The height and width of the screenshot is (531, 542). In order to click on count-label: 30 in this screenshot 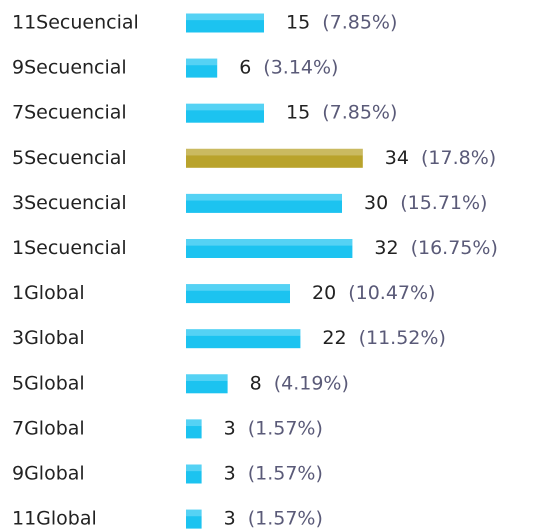, I will do `click(376, 203)`.